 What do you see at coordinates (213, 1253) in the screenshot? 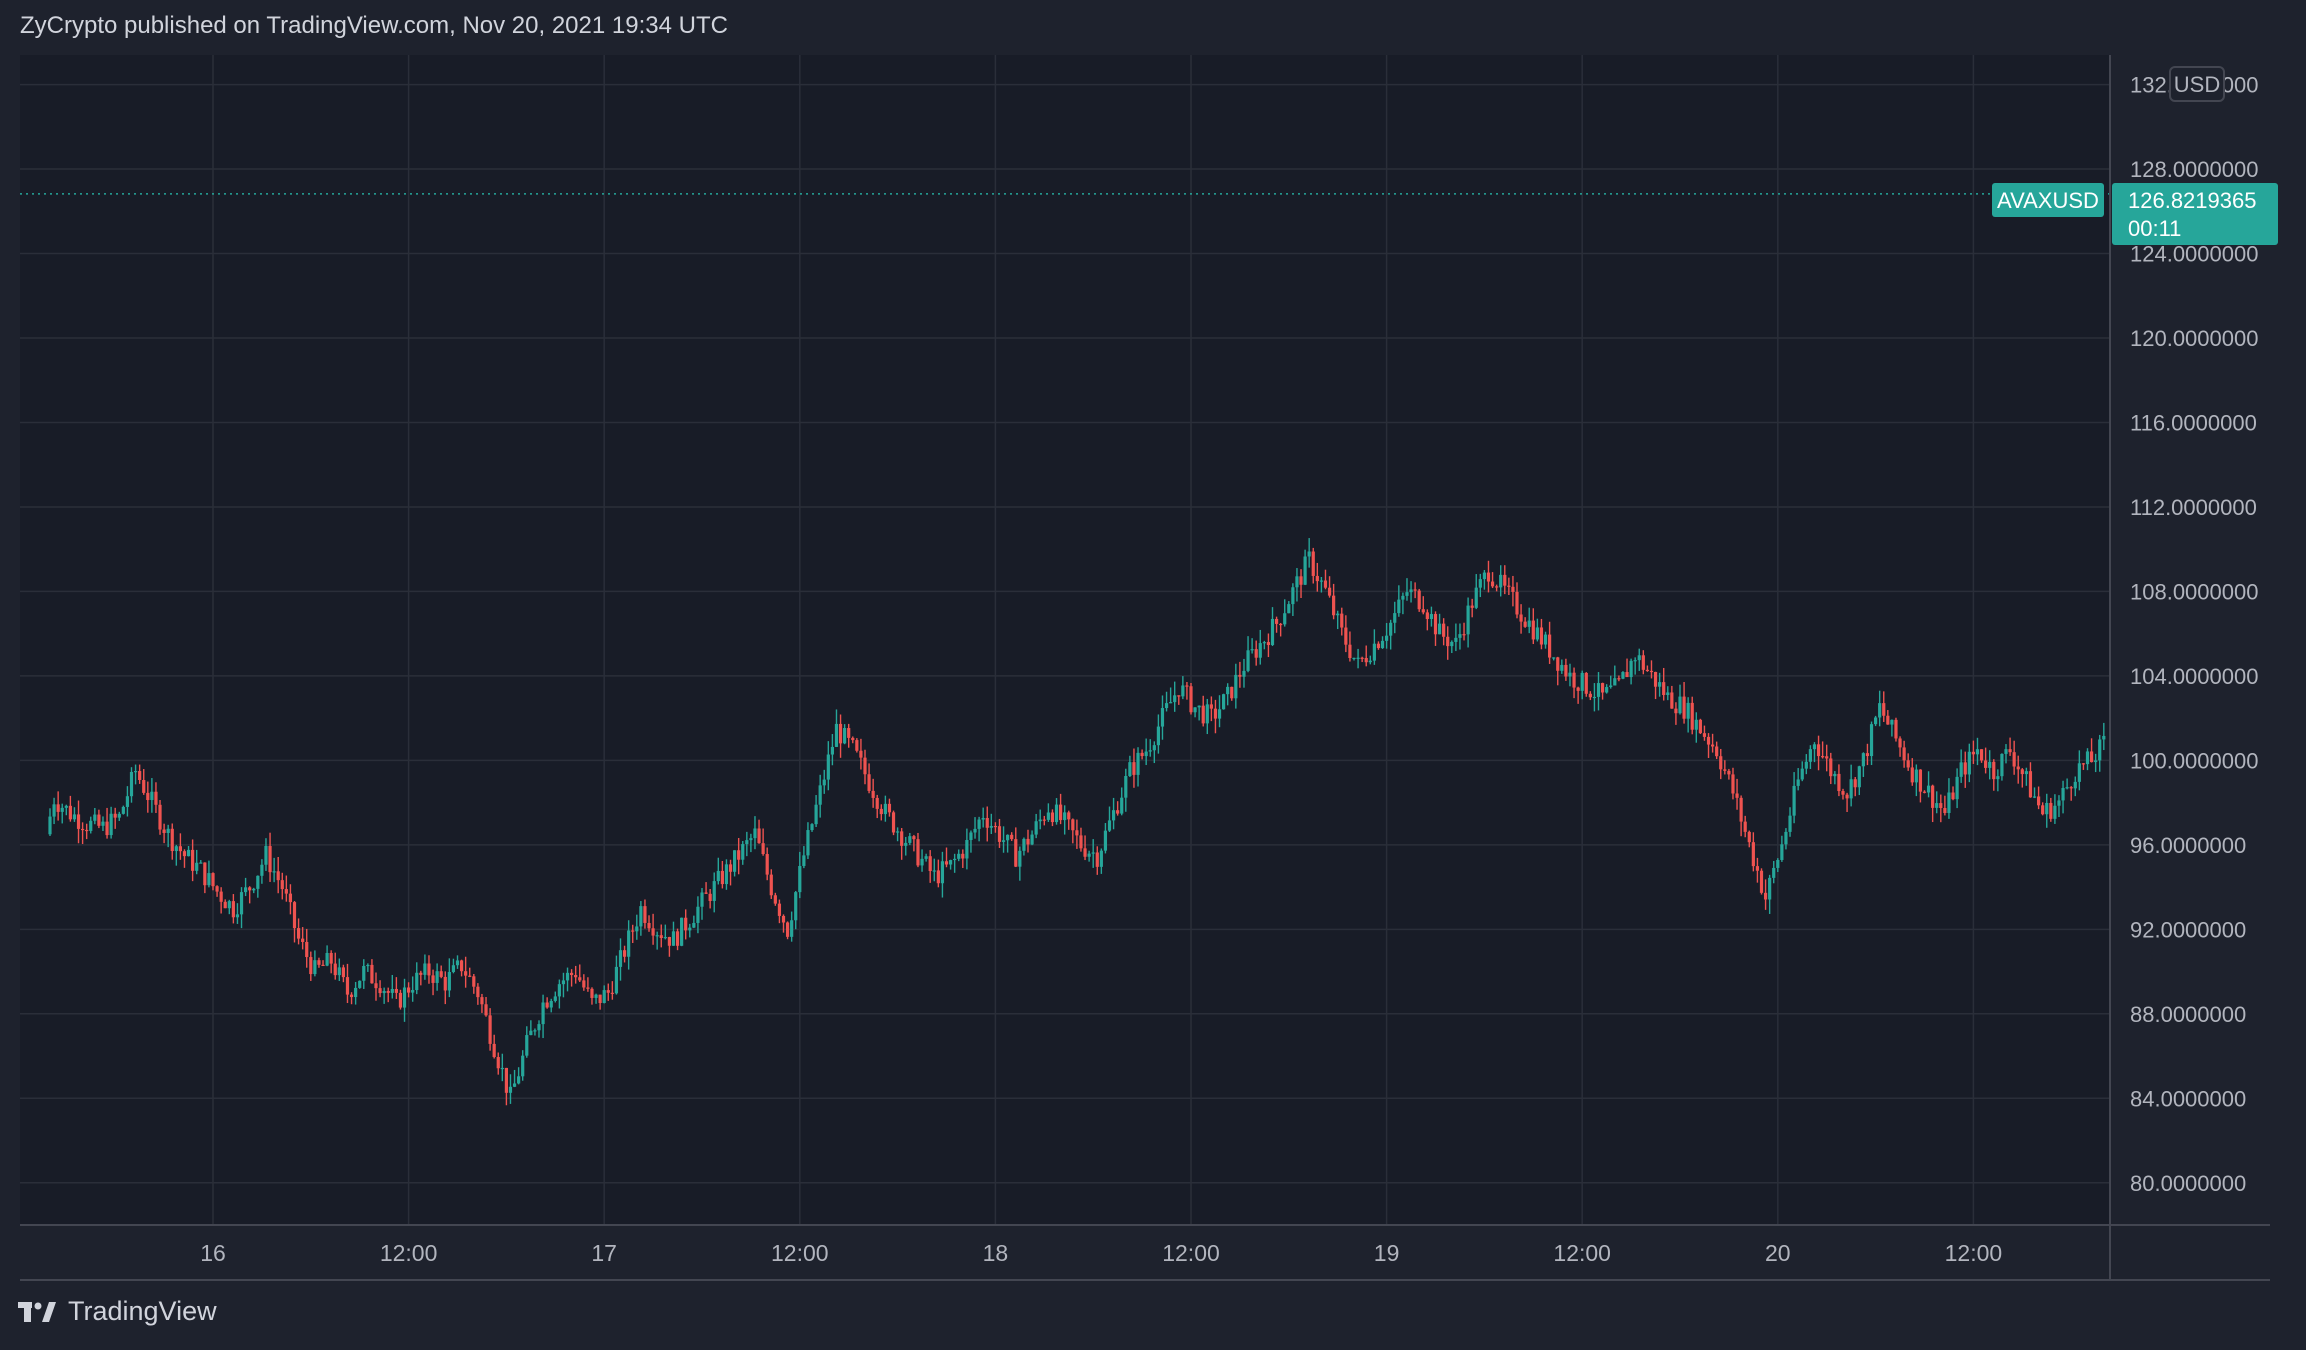
I see `x-tick-label: 16` at bounding box center [213, 1253].